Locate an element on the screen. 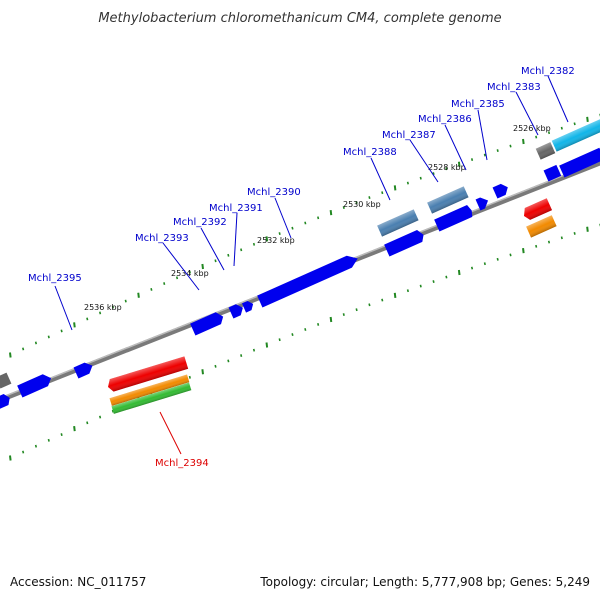 Image resolution: width=600 pixels, height=600 pixels. kbp-label-2536: 2536 kbp is located at coordinates (103, 307).